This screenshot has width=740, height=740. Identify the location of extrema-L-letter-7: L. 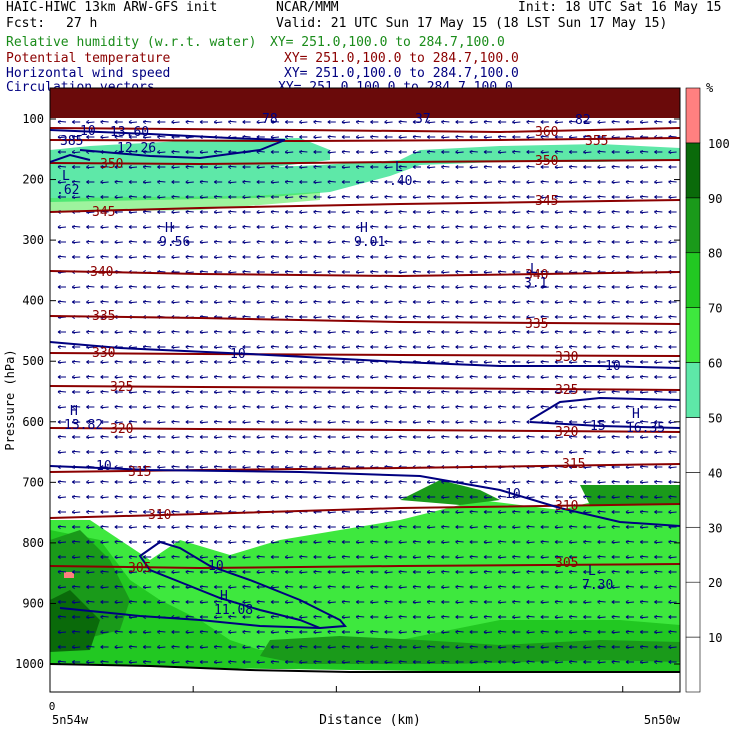
(534, 269).